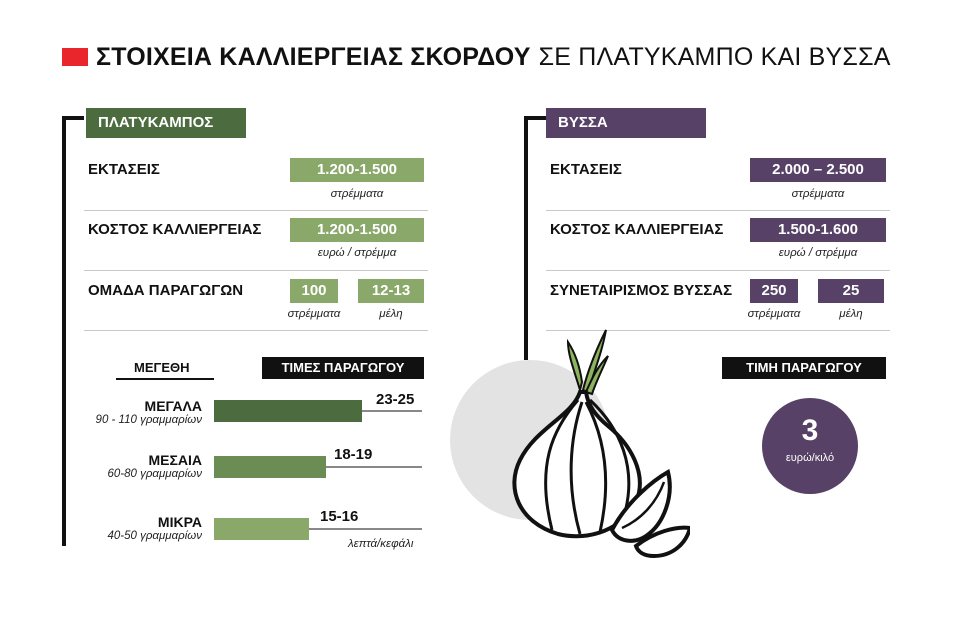  I want to click on platykampos-area-value: 1.200-1.500, so click(357, 170).